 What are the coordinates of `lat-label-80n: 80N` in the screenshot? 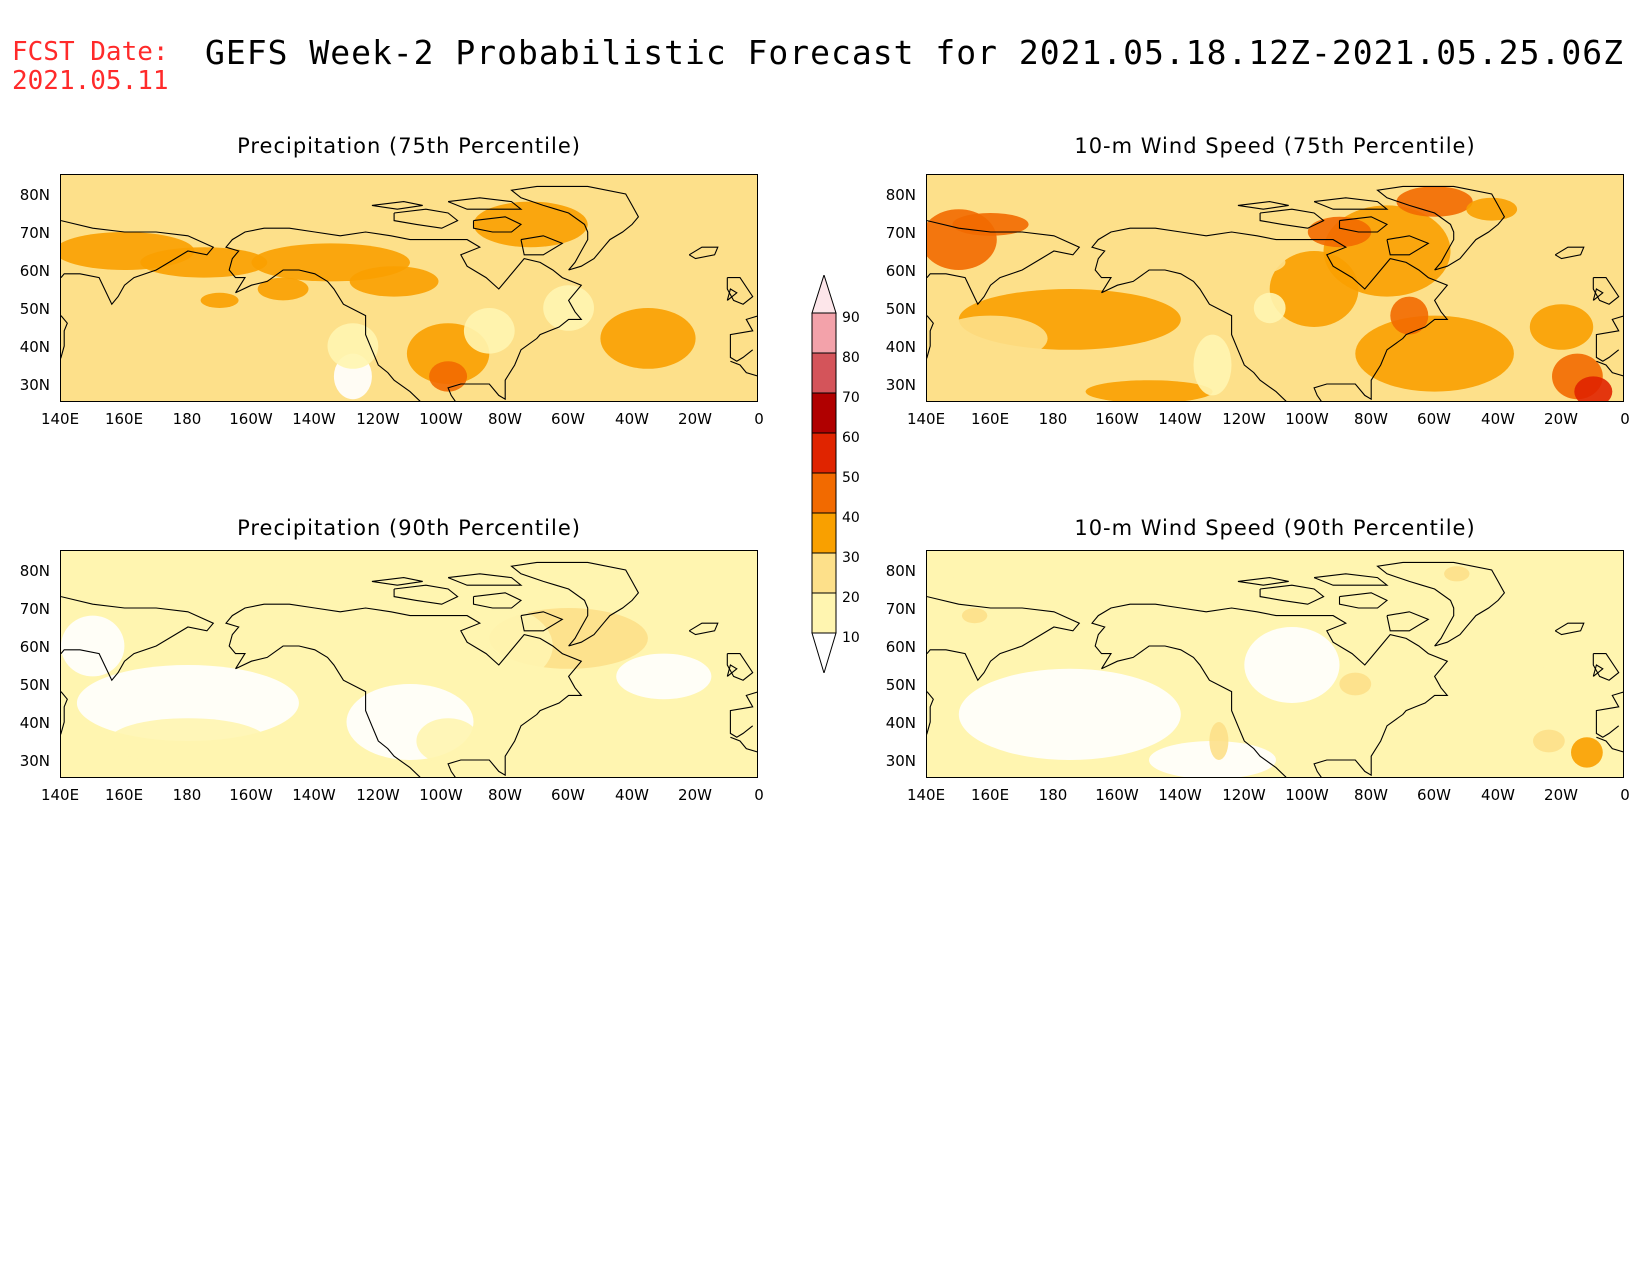 It's located at (34, 571).